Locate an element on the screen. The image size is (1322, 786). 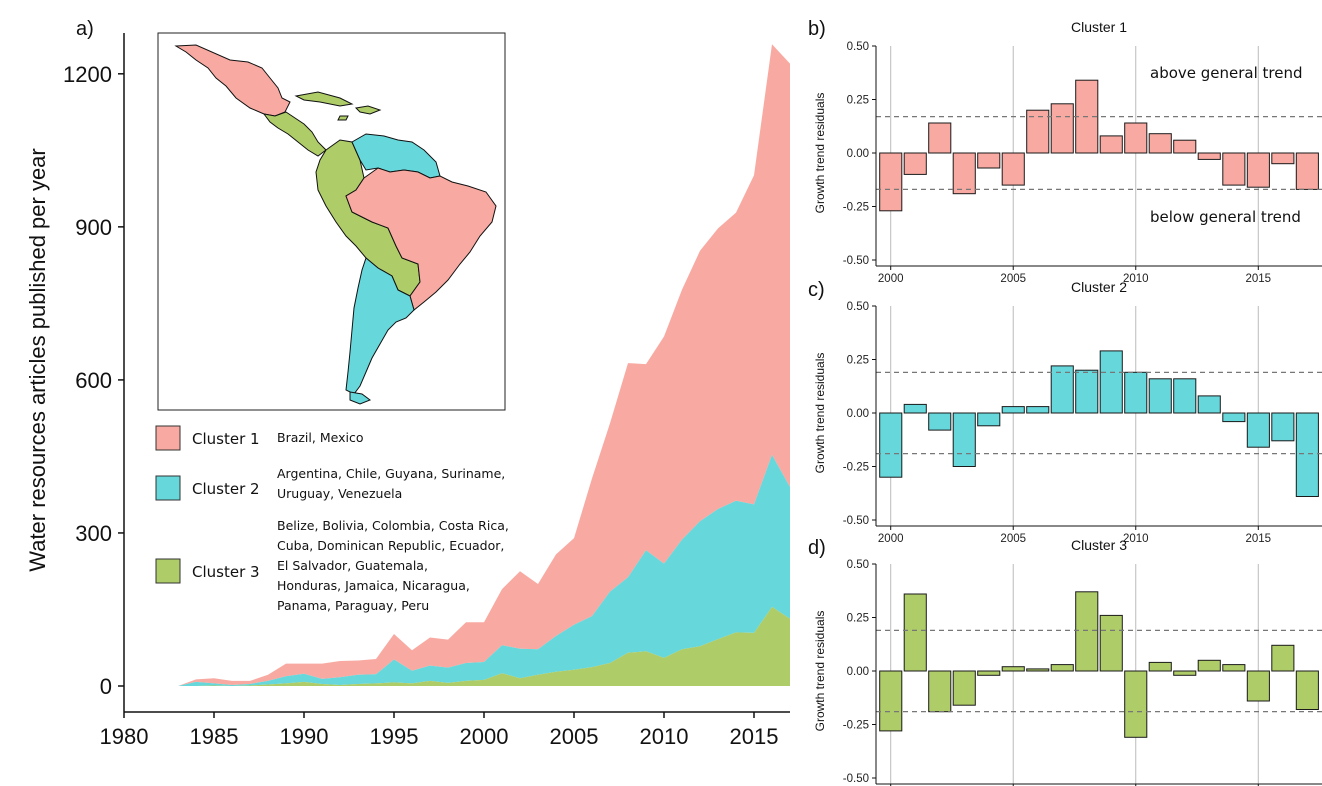
main-y-tick-label: 600 is located at coordinates (93, 380).